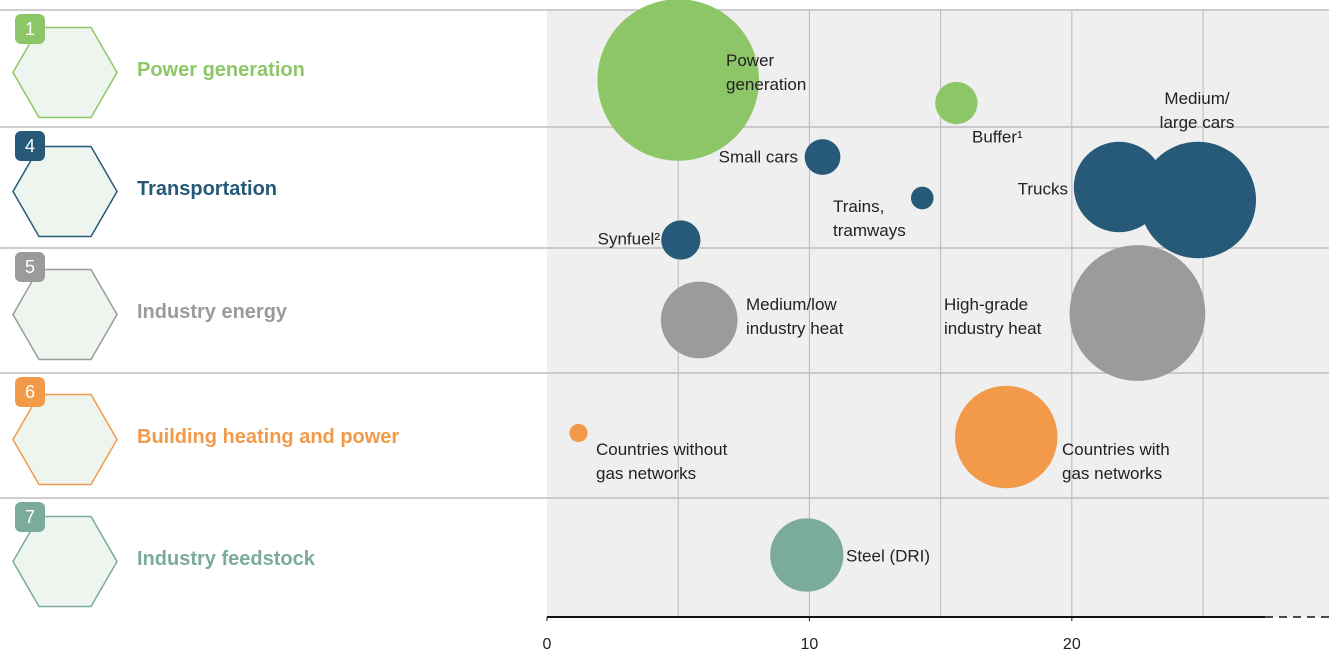 The width and height of the screenshot is (1329, 654). What do you see at coordinates (1197, 110) in the screenshot?
I see `bubble-label: Medium/large cars` at bounding box center [1197, 110].